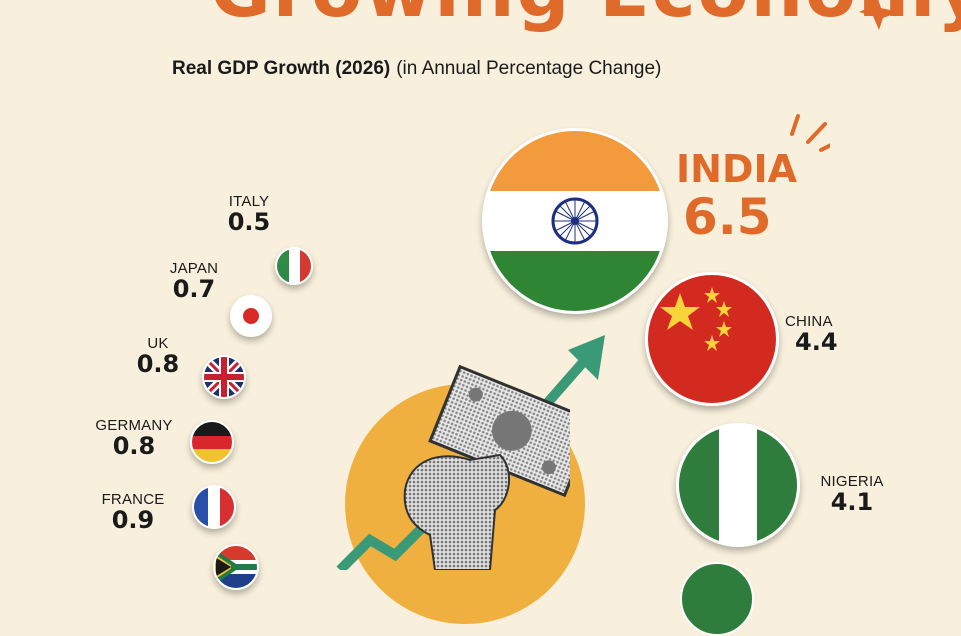 The image size is (961, 636). I want to click on germany-flag-icon, so click(212, 442).